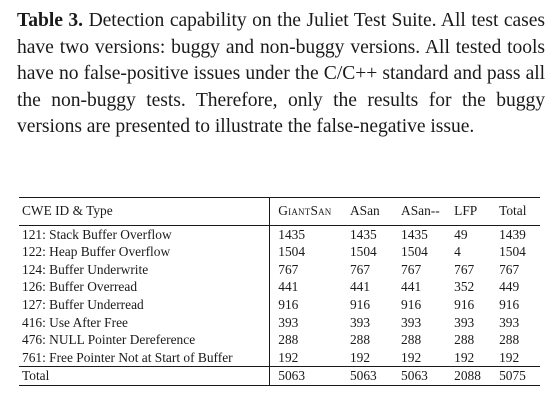 The height and width of the screenshot is (418, 559). I want to click on row-asan-minus: 767, so click(411, 269).